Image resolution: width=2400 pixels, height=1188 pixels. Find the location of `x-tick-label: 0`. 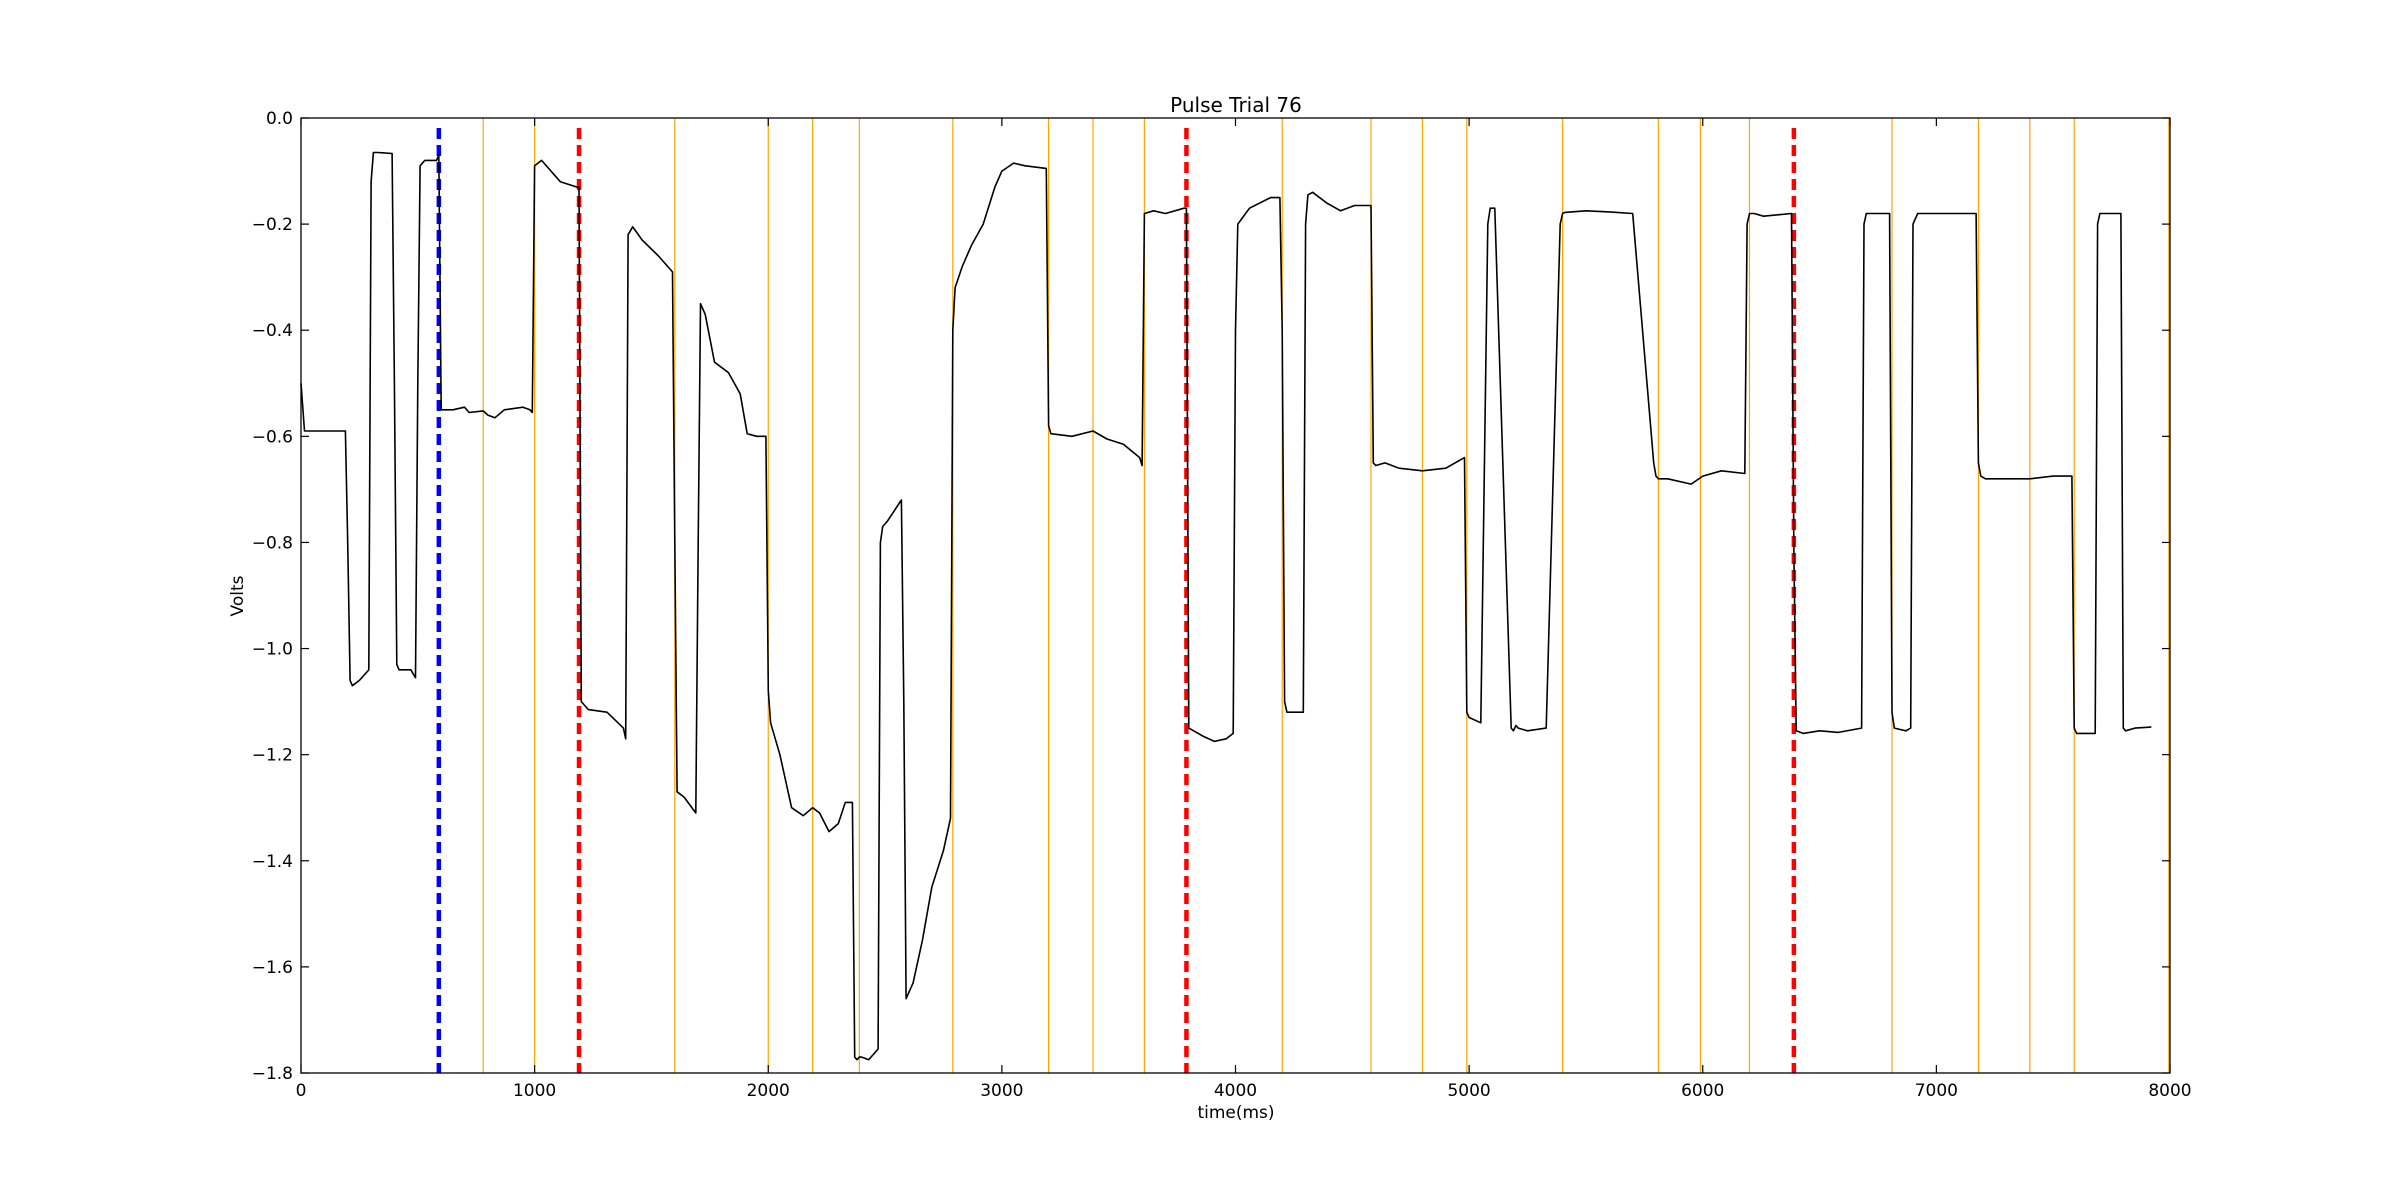

x-tick-label: 0 is located at coordinates (301, 1091).